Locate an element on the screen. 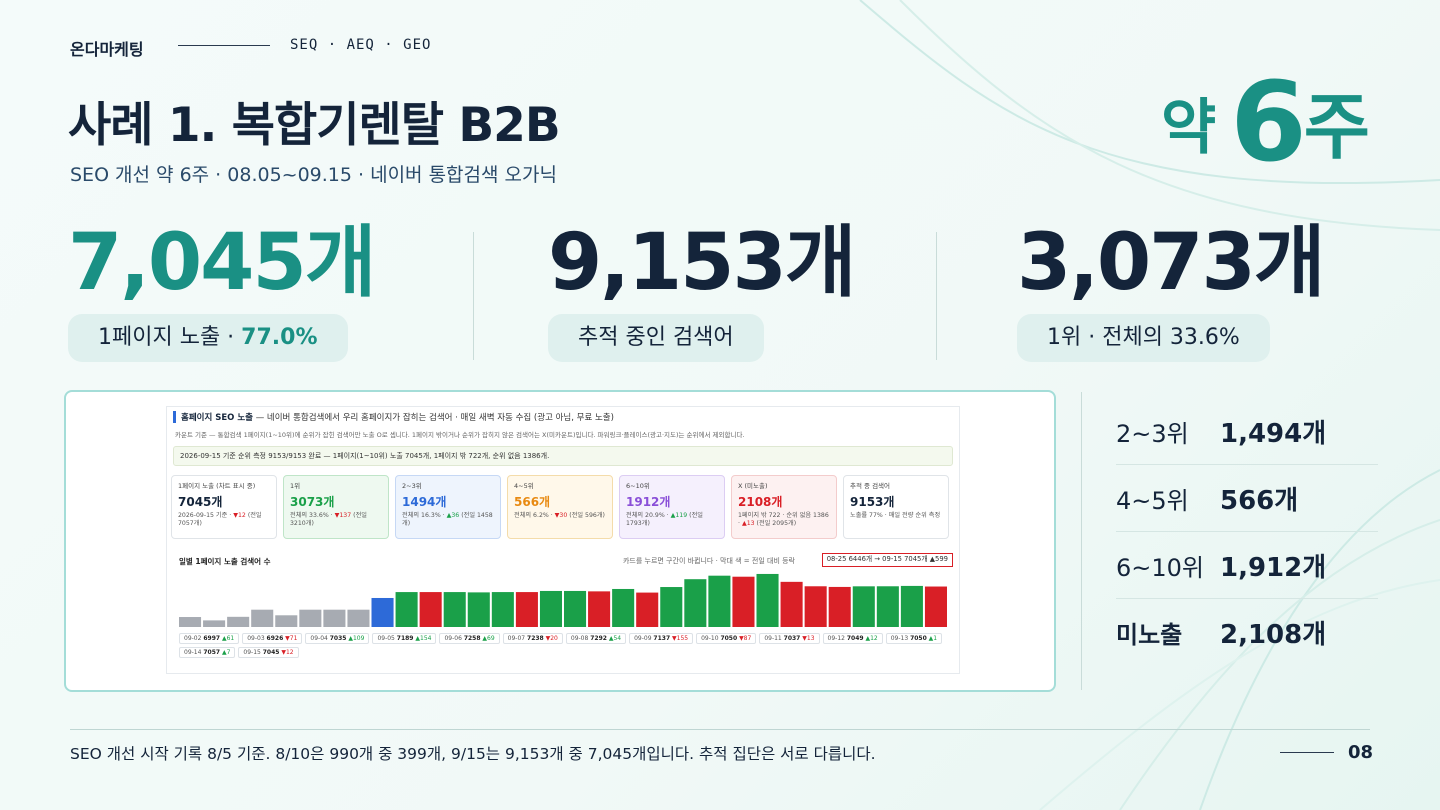  daily-chip: 09-03 6926 ▼71 is located at coordinates (272, 638).